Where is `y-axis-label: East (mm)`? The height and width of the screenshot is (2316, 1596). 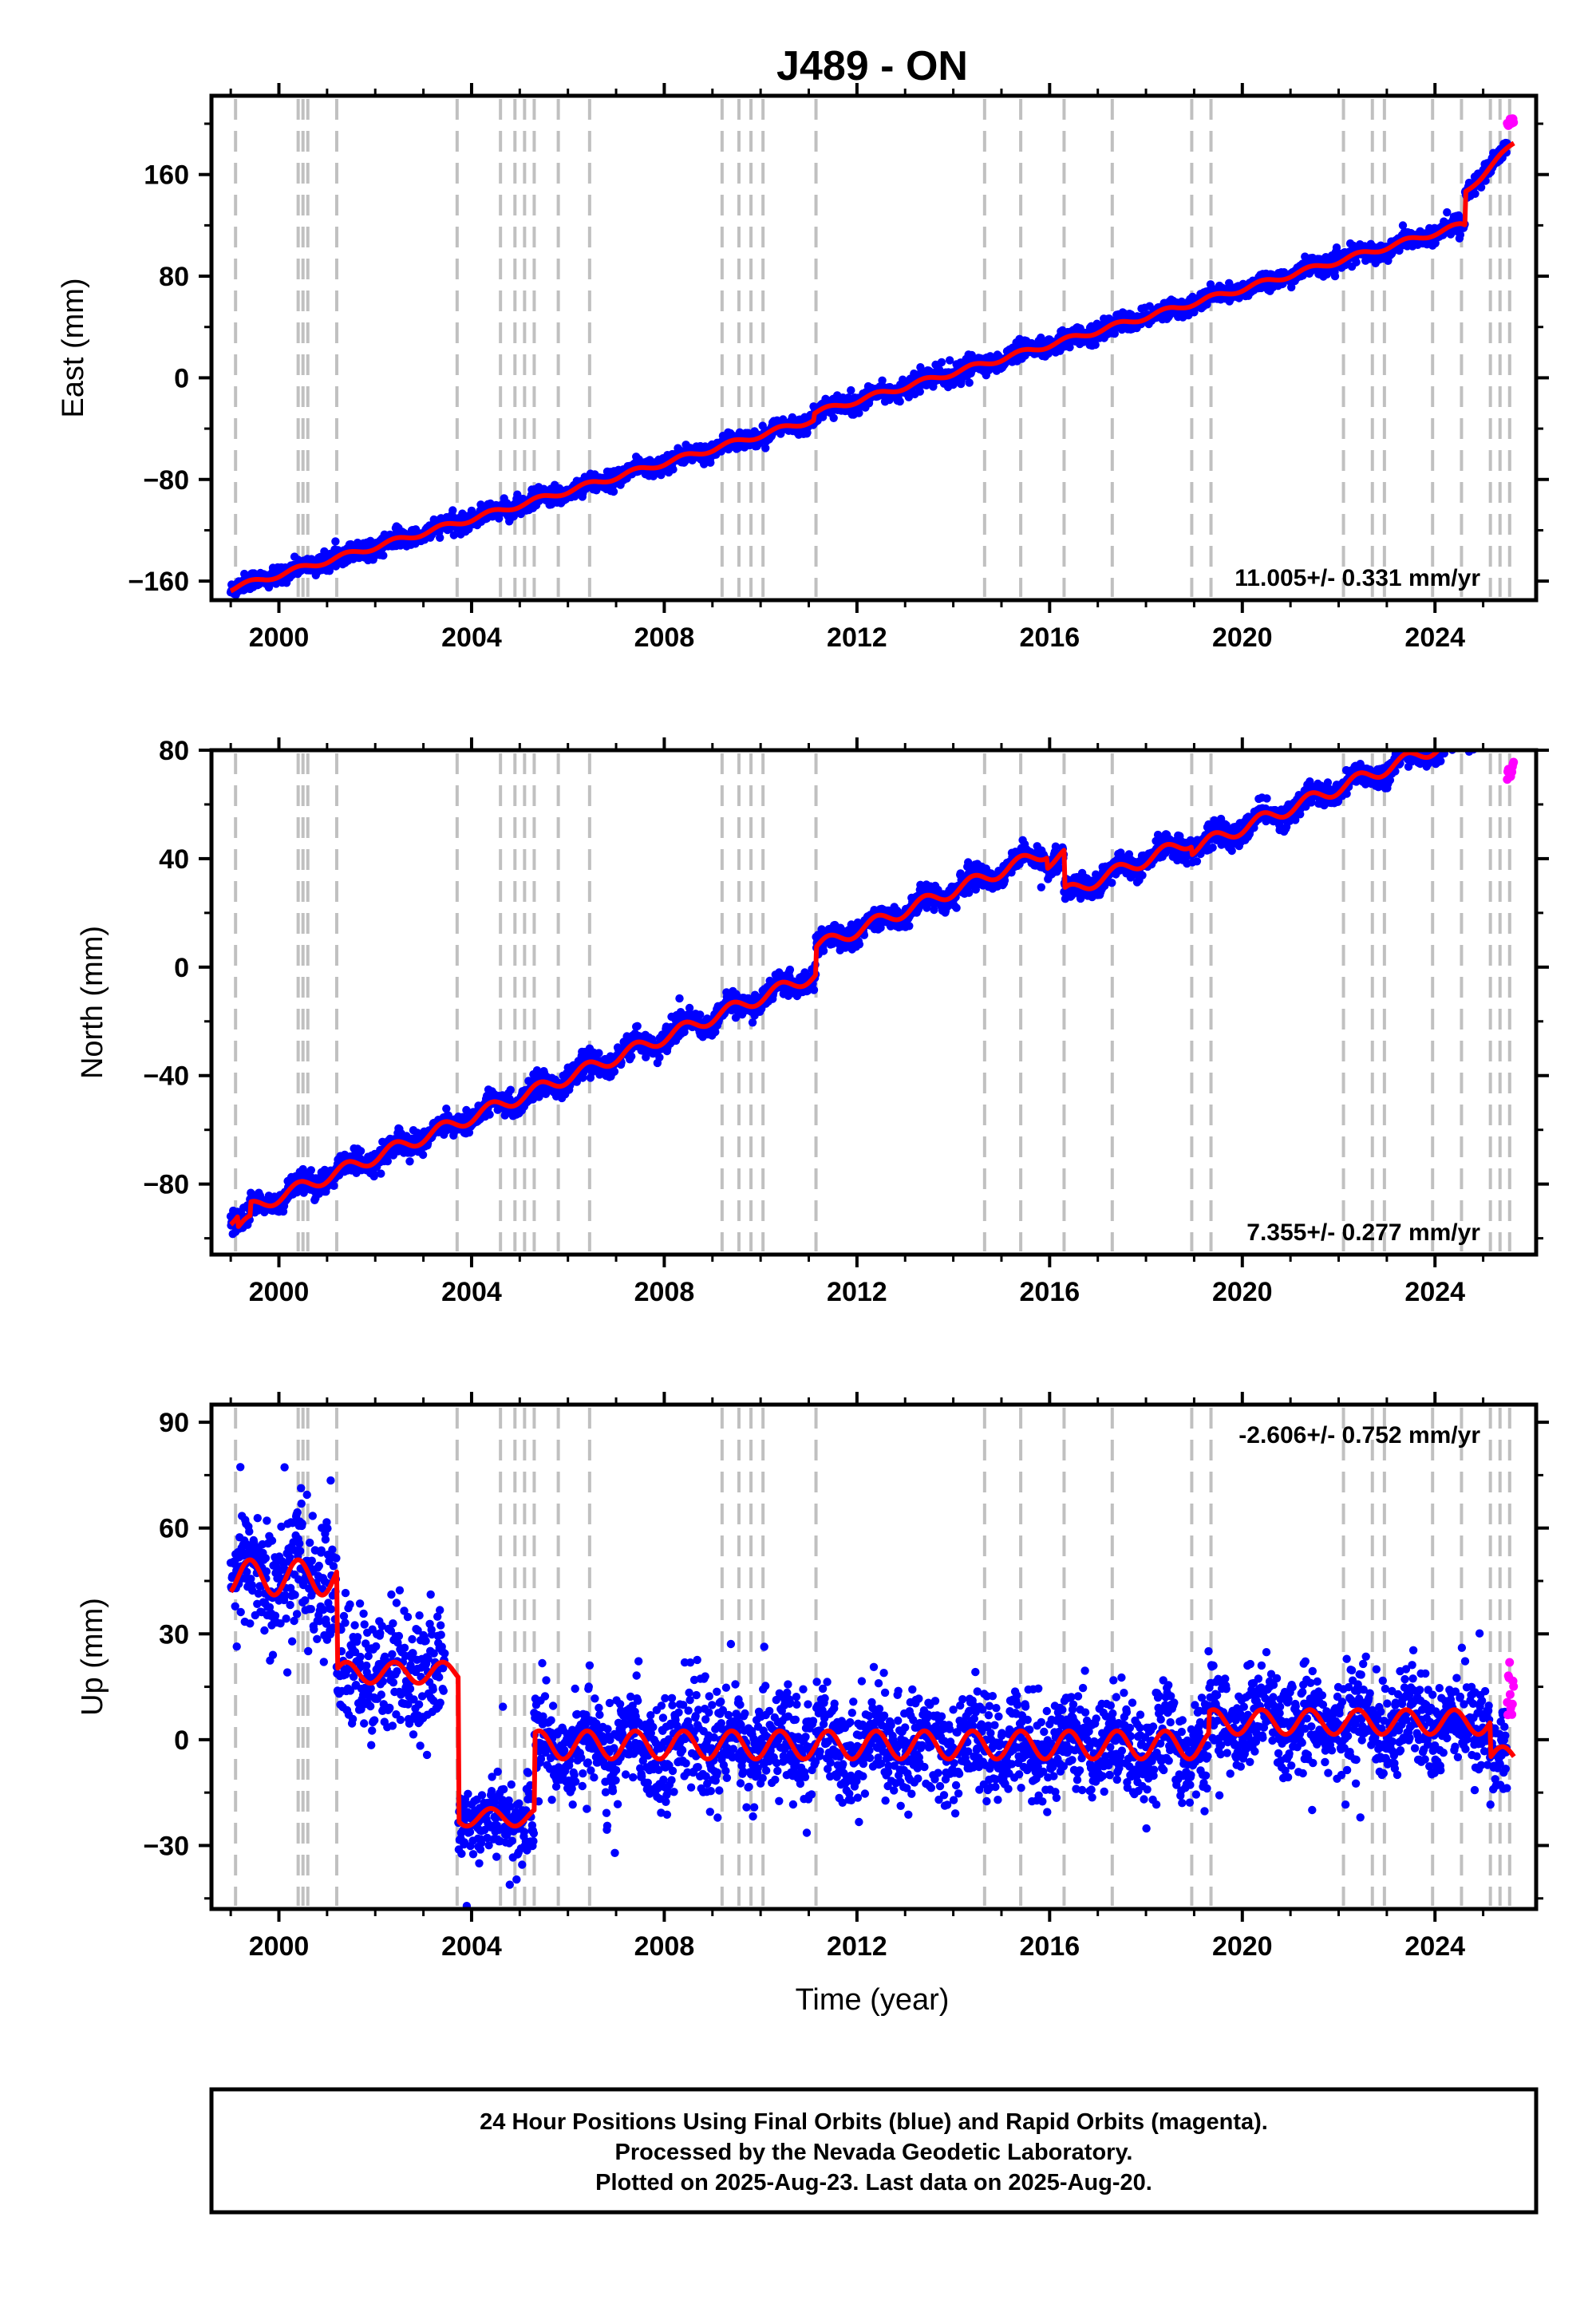 y-axis-label: East (mm) is located at coordinates (73, 347).